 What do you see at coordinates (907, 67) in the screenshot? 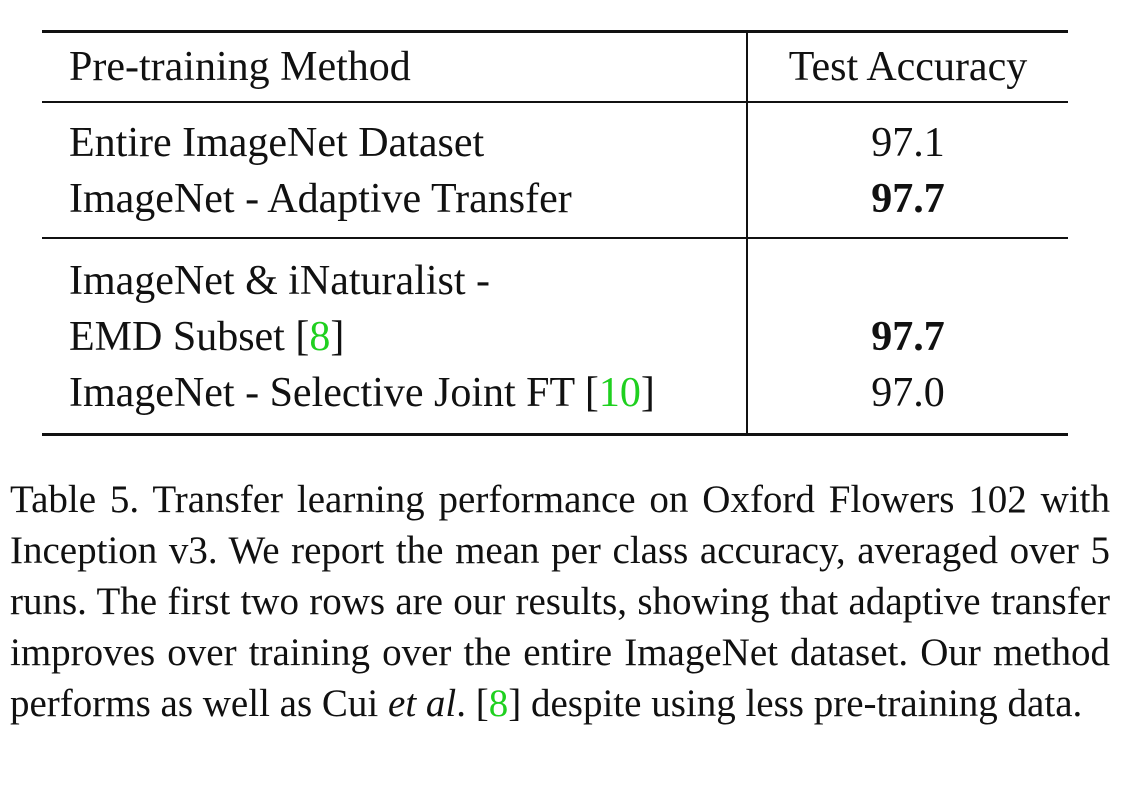
I see `header-accuracy: Test Accuracy` at bounding box center [907, 67].